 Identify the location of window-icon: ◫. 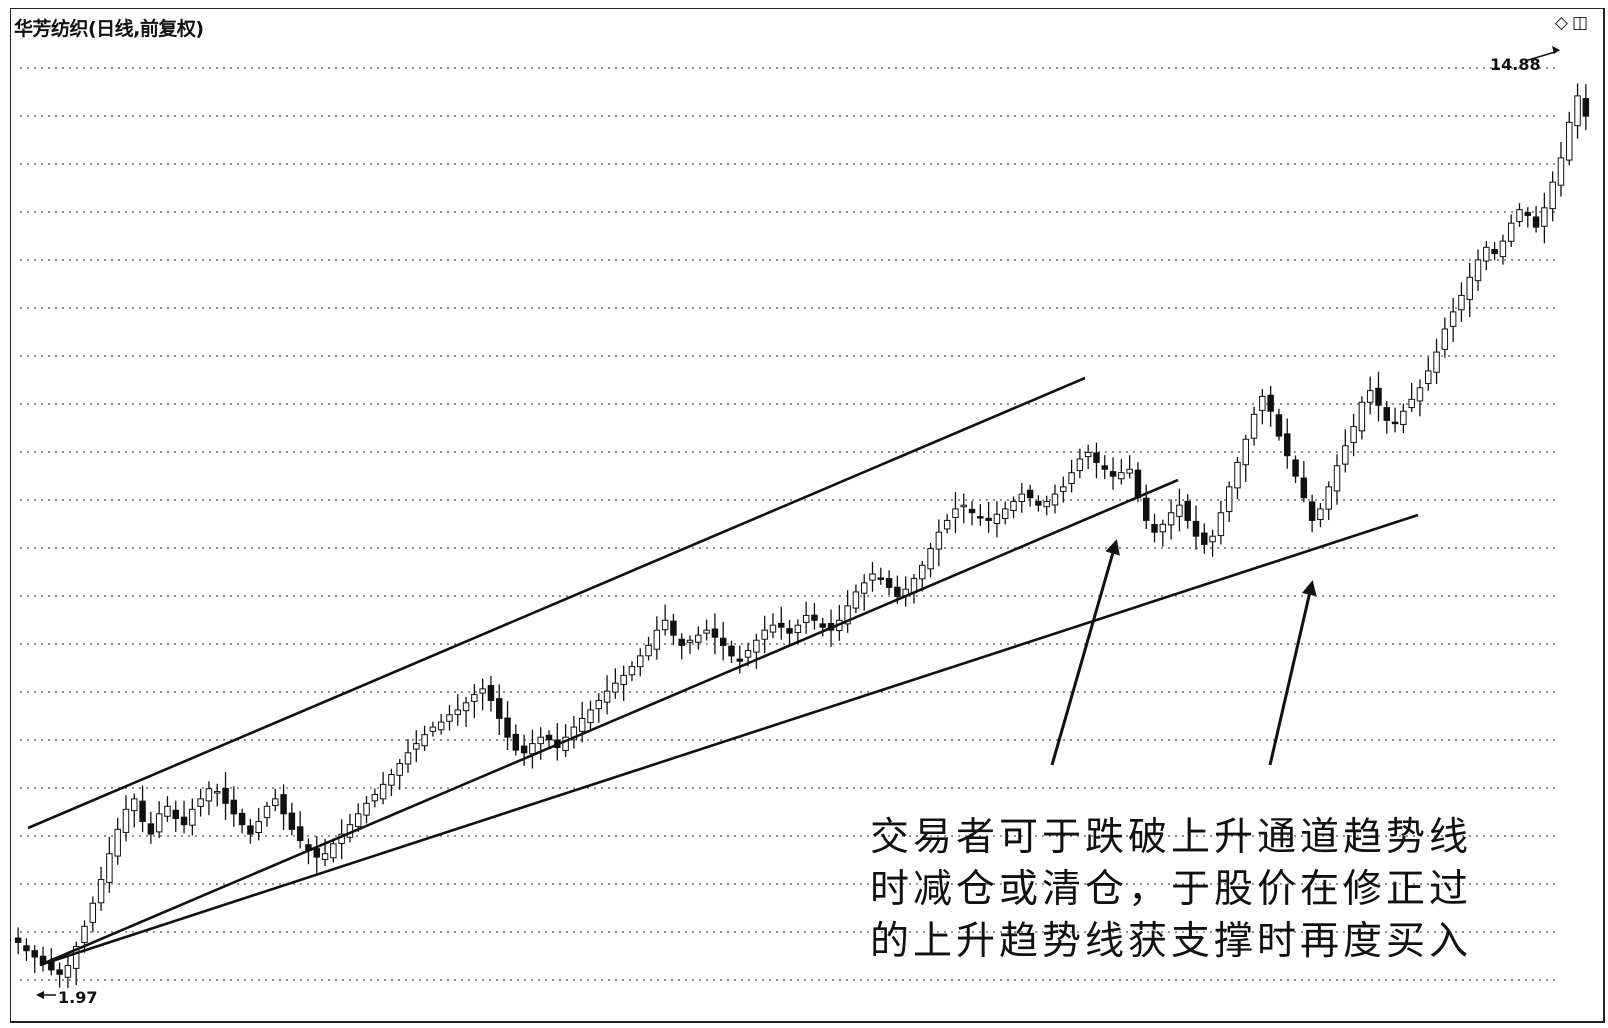
(1579, 23).